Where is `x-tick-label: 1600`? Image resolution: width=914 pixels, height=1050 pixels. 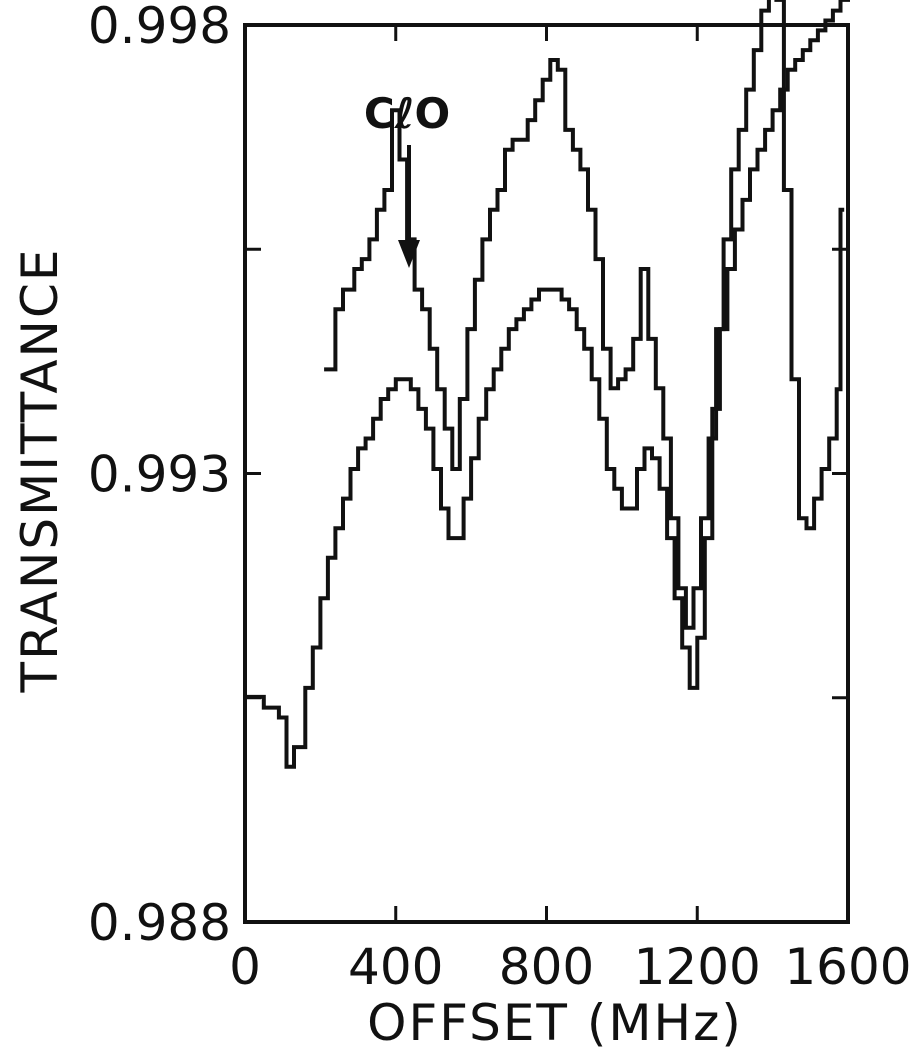 x-tick-label: 1600 is located at coordinates (847, 967).